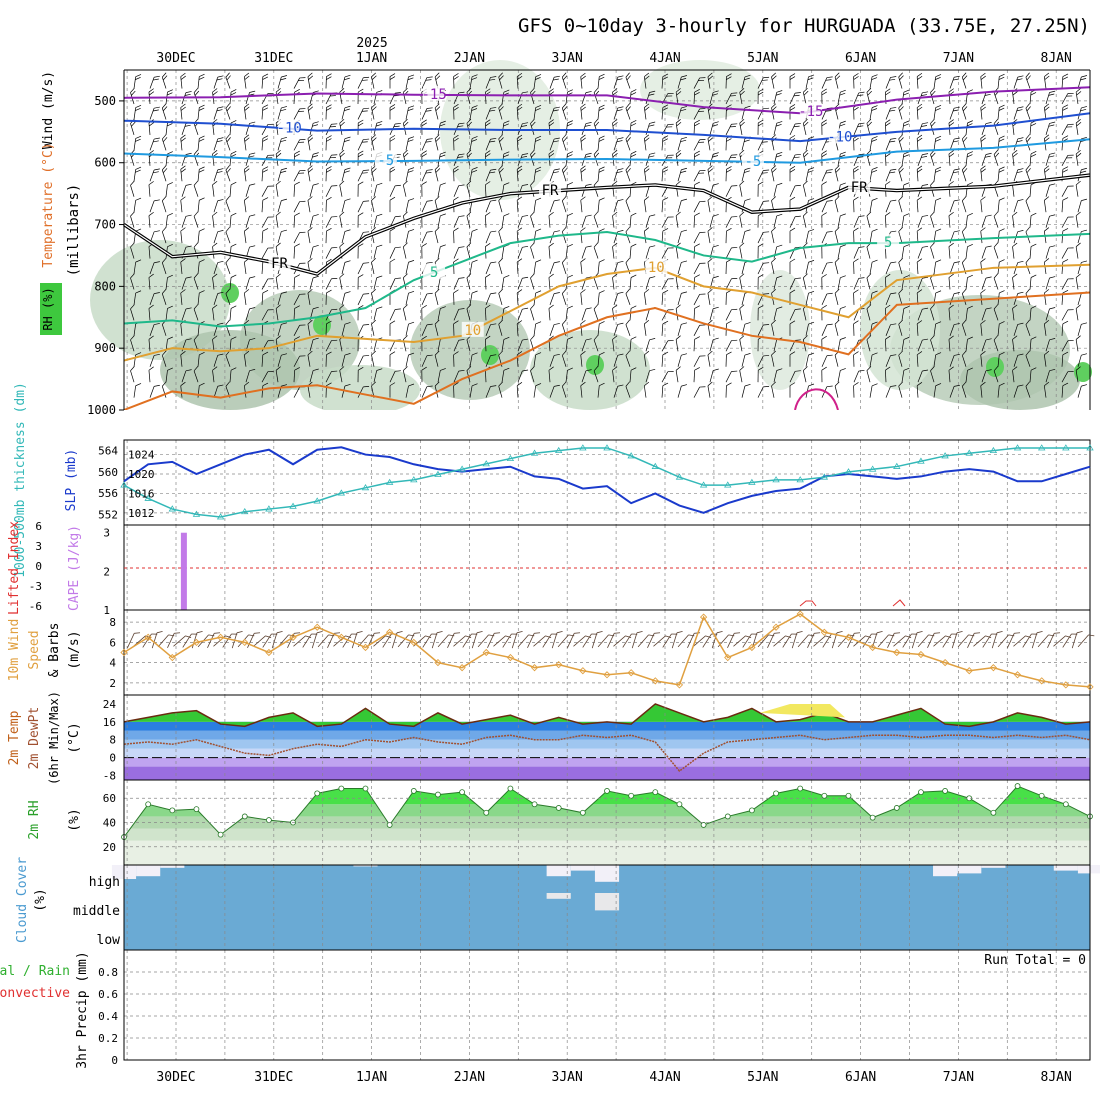 This screenshot has width=1100, height=1100. I want to click on rh-shading, so click(230, 370).